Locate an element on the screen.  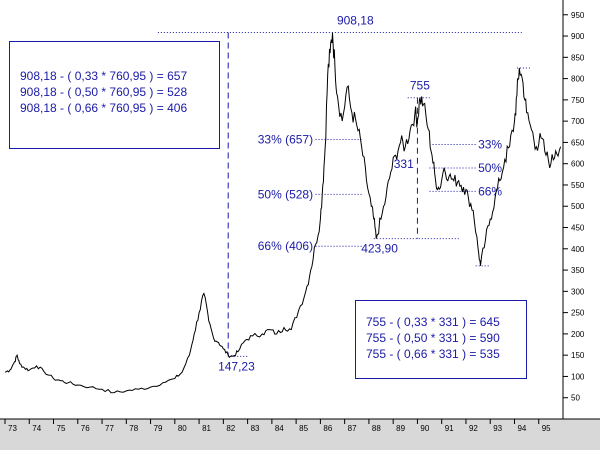
peak-label: 908,18 is located at coordinates (355, 21).